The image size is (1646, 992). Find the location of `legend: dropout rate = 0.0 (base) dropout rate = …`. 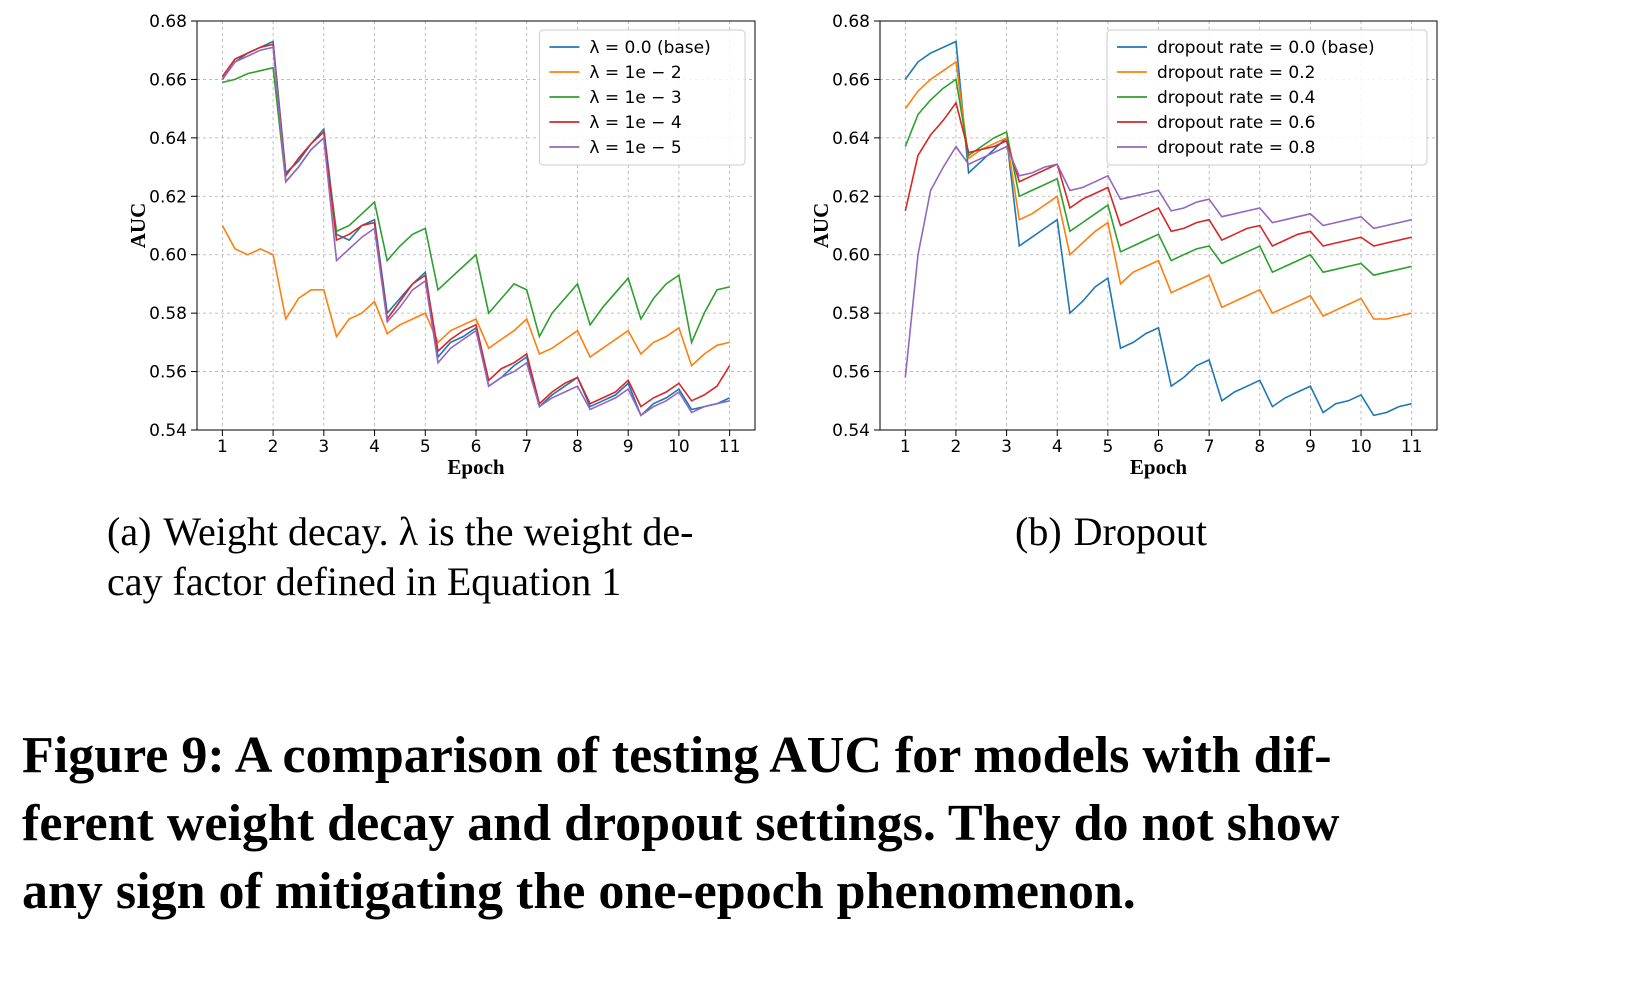

legend: dropout rate = 0.0 (base) dropout rate = … is located at coordinates (1267, 97).